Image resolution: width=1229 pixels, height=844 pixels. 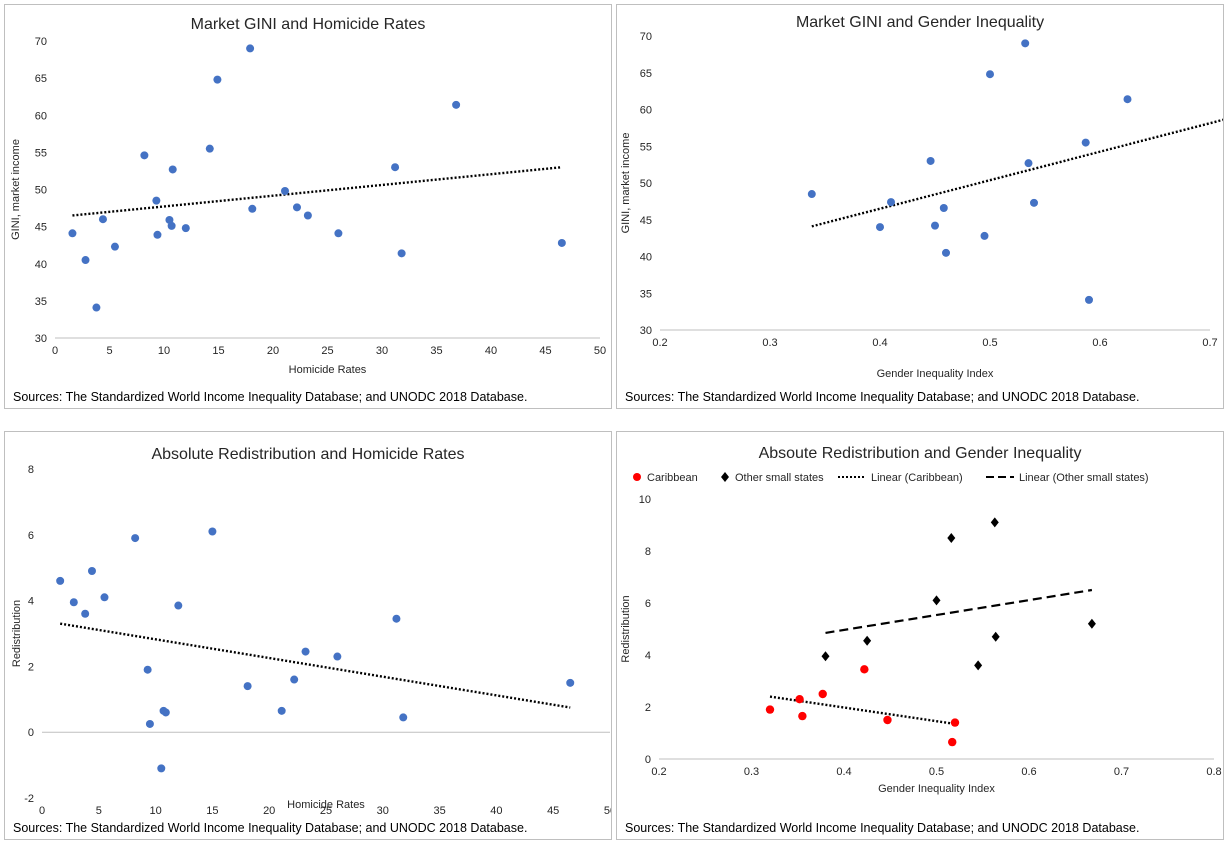 What do you see at coordinates (31, 470) in the screenshot?
I see `y-tick-label: 8` at bounding box center [31, 470].